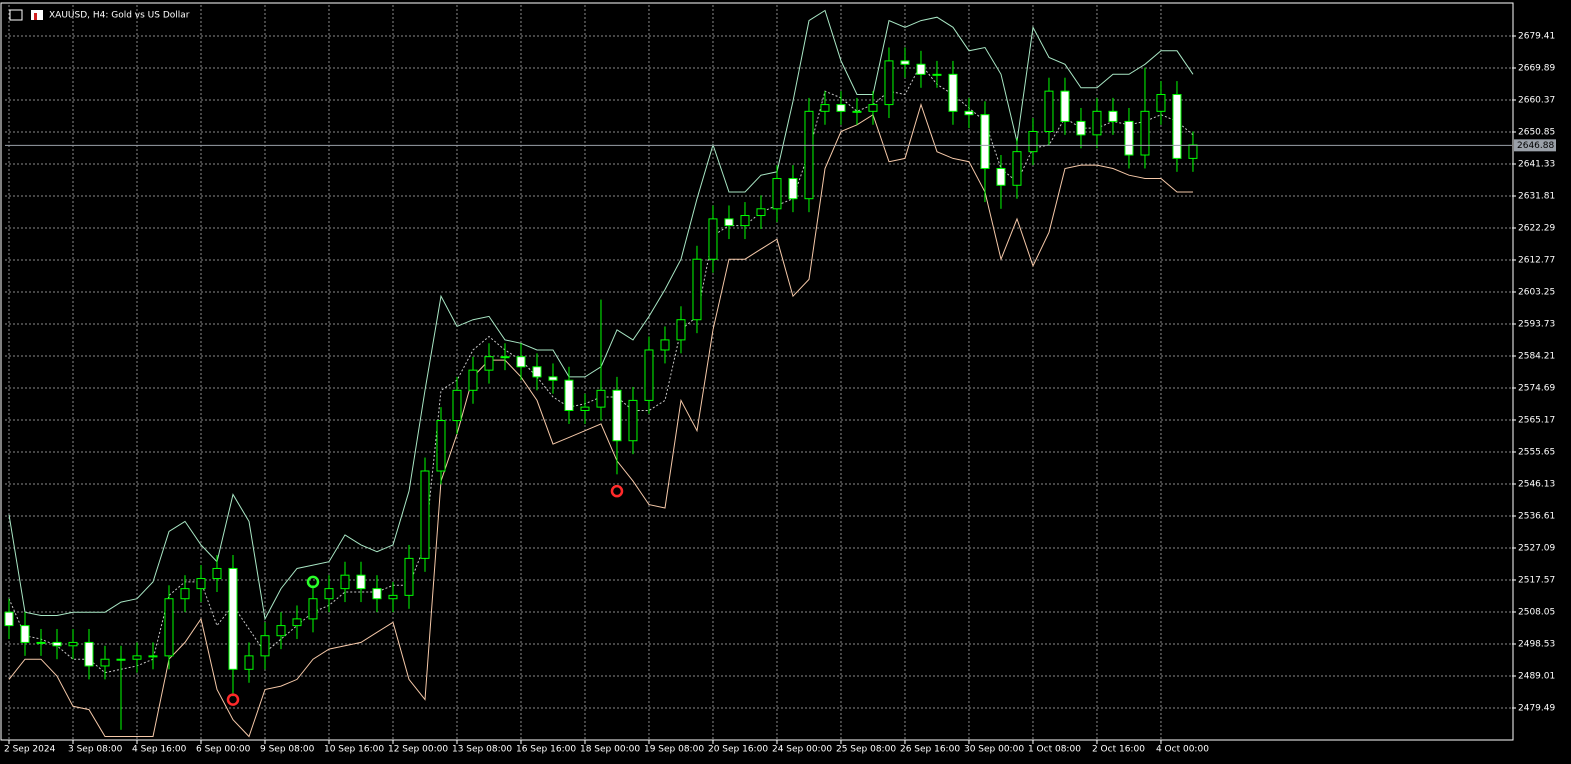  Describe the element at coordinates (930, 750) in the screenshot. I see `x-tick-label: 26 Sep 16:00` at that location.